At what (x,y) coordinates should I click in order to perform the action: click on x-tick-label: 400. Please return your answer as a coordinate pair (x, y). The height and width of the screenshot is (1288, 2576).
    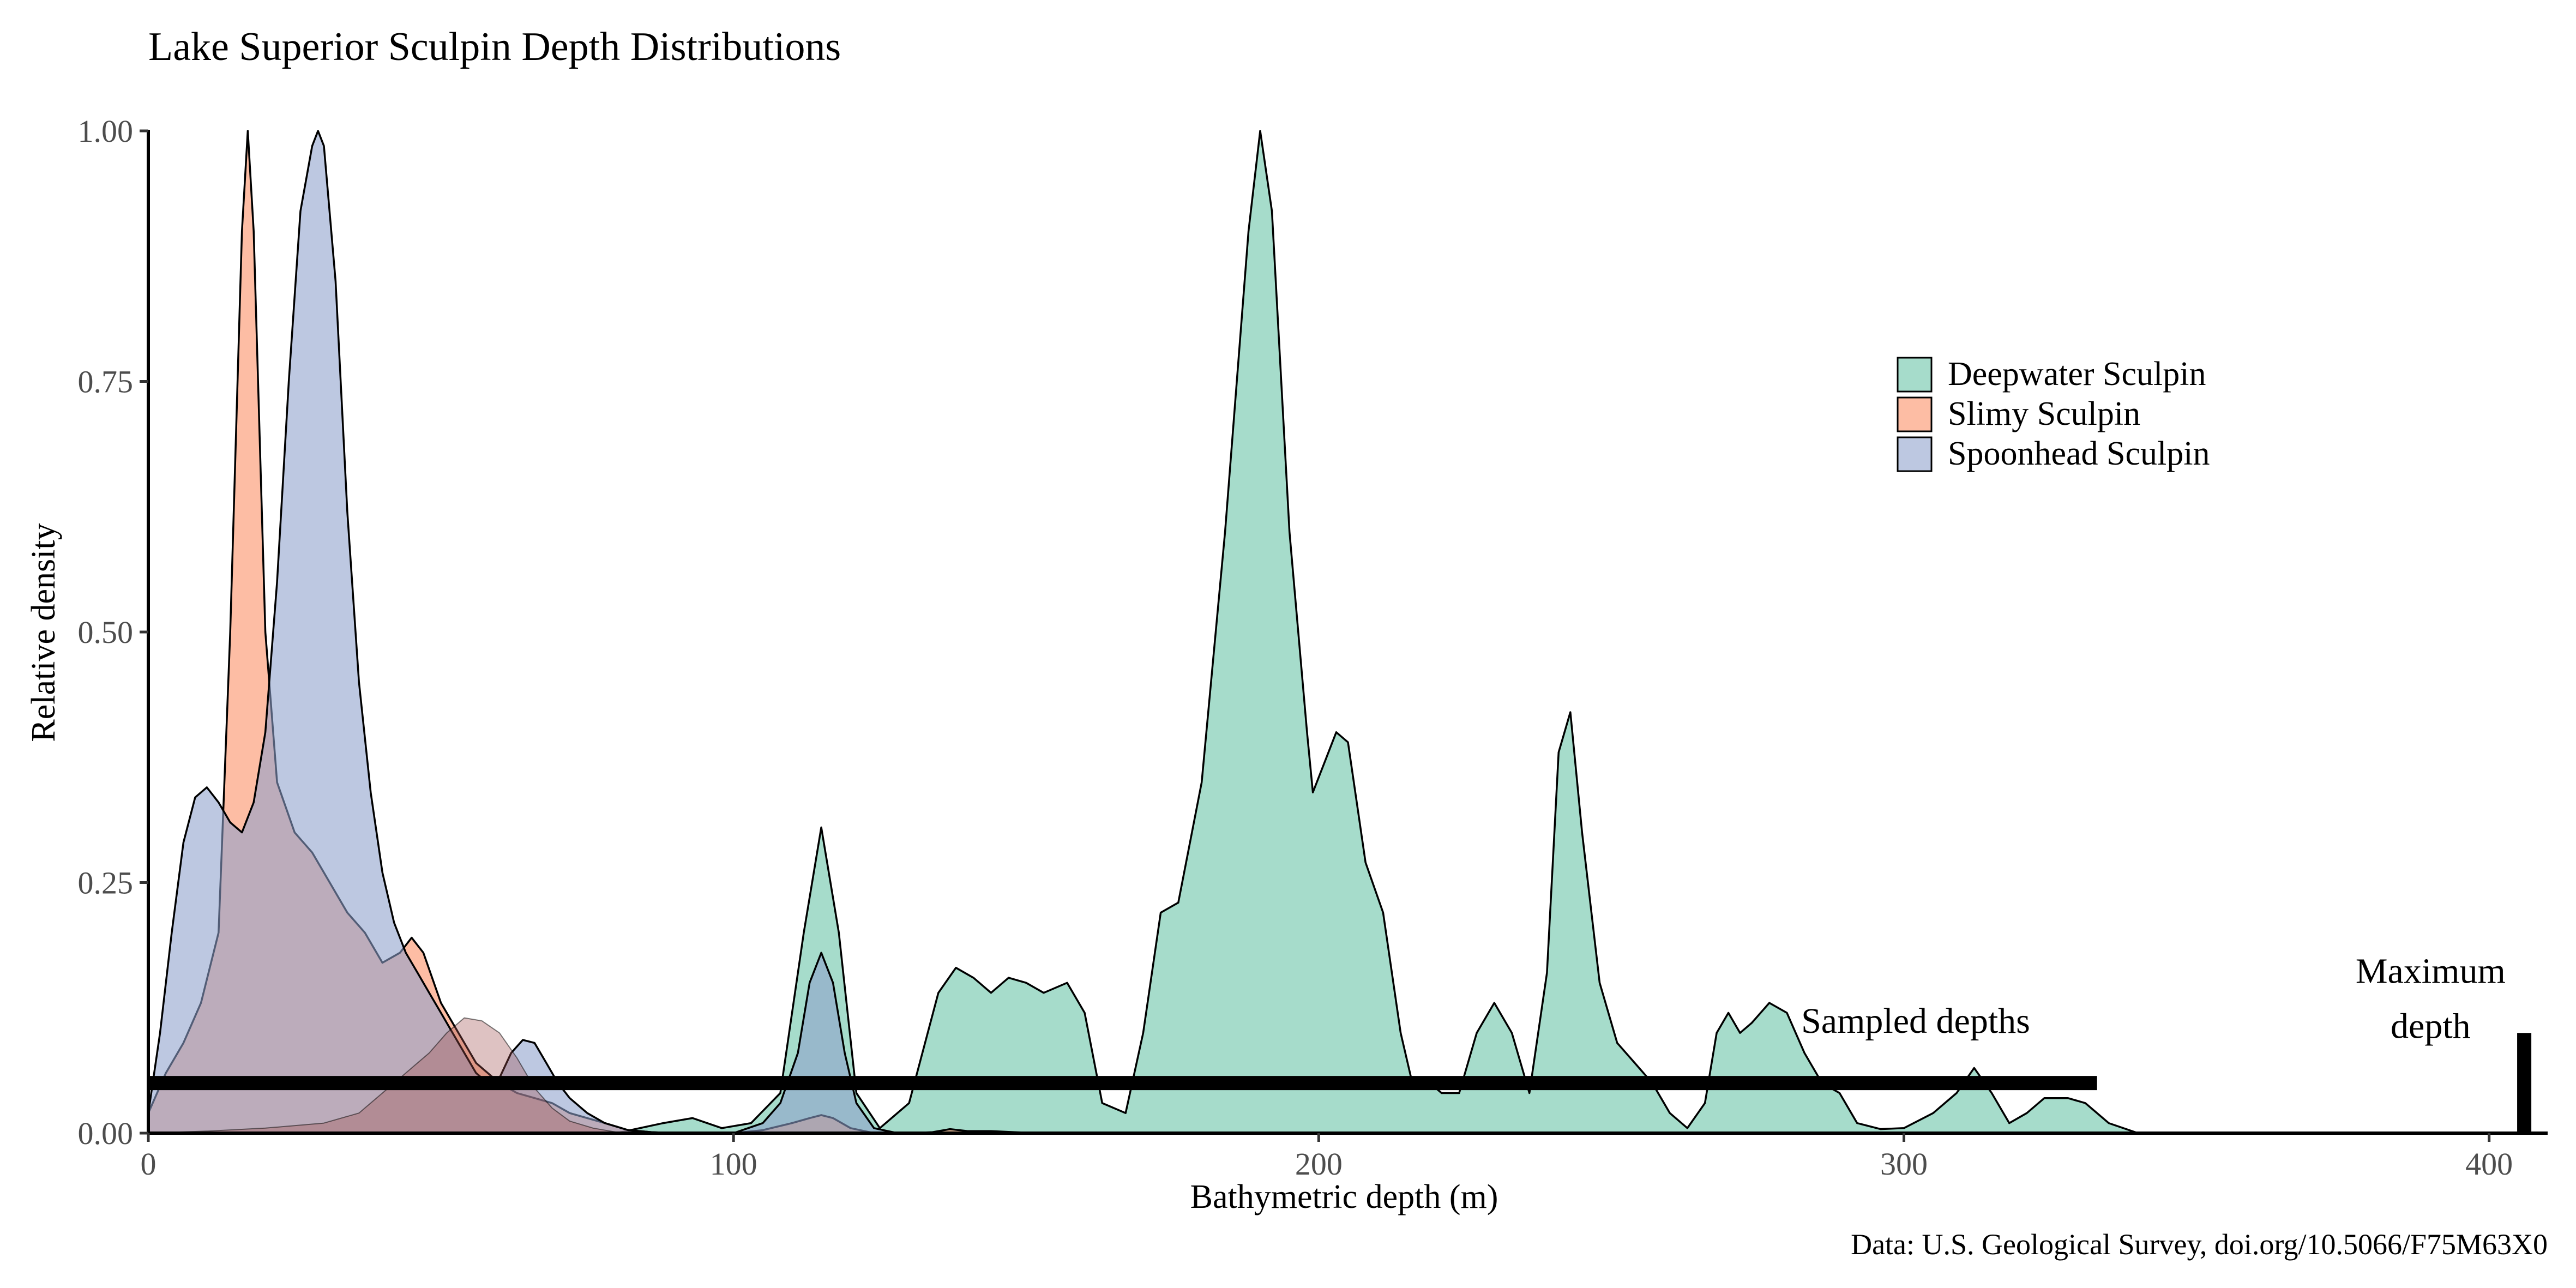
    Looking at the image, I should click on (2489, 1164).